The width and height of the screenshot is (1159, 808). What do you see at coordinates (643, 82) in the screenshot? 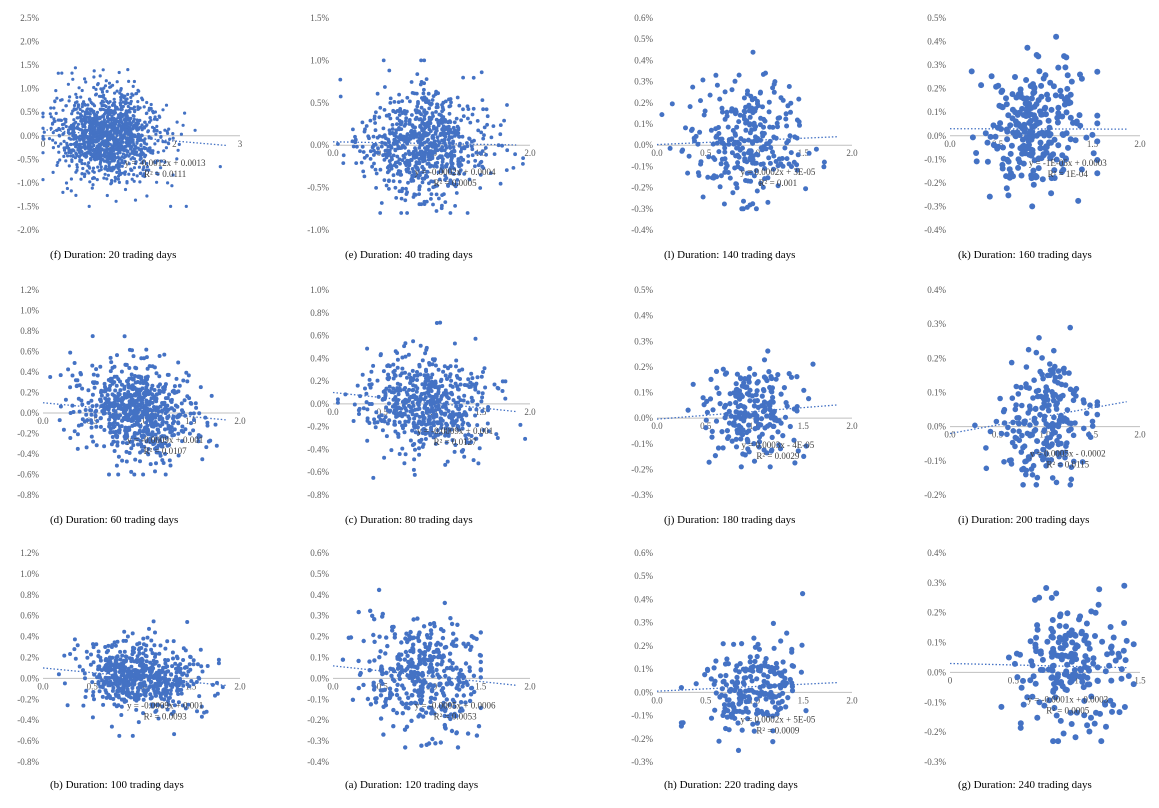
I see `y-tick-label: 0.3%` at bounding box center [643, 82].